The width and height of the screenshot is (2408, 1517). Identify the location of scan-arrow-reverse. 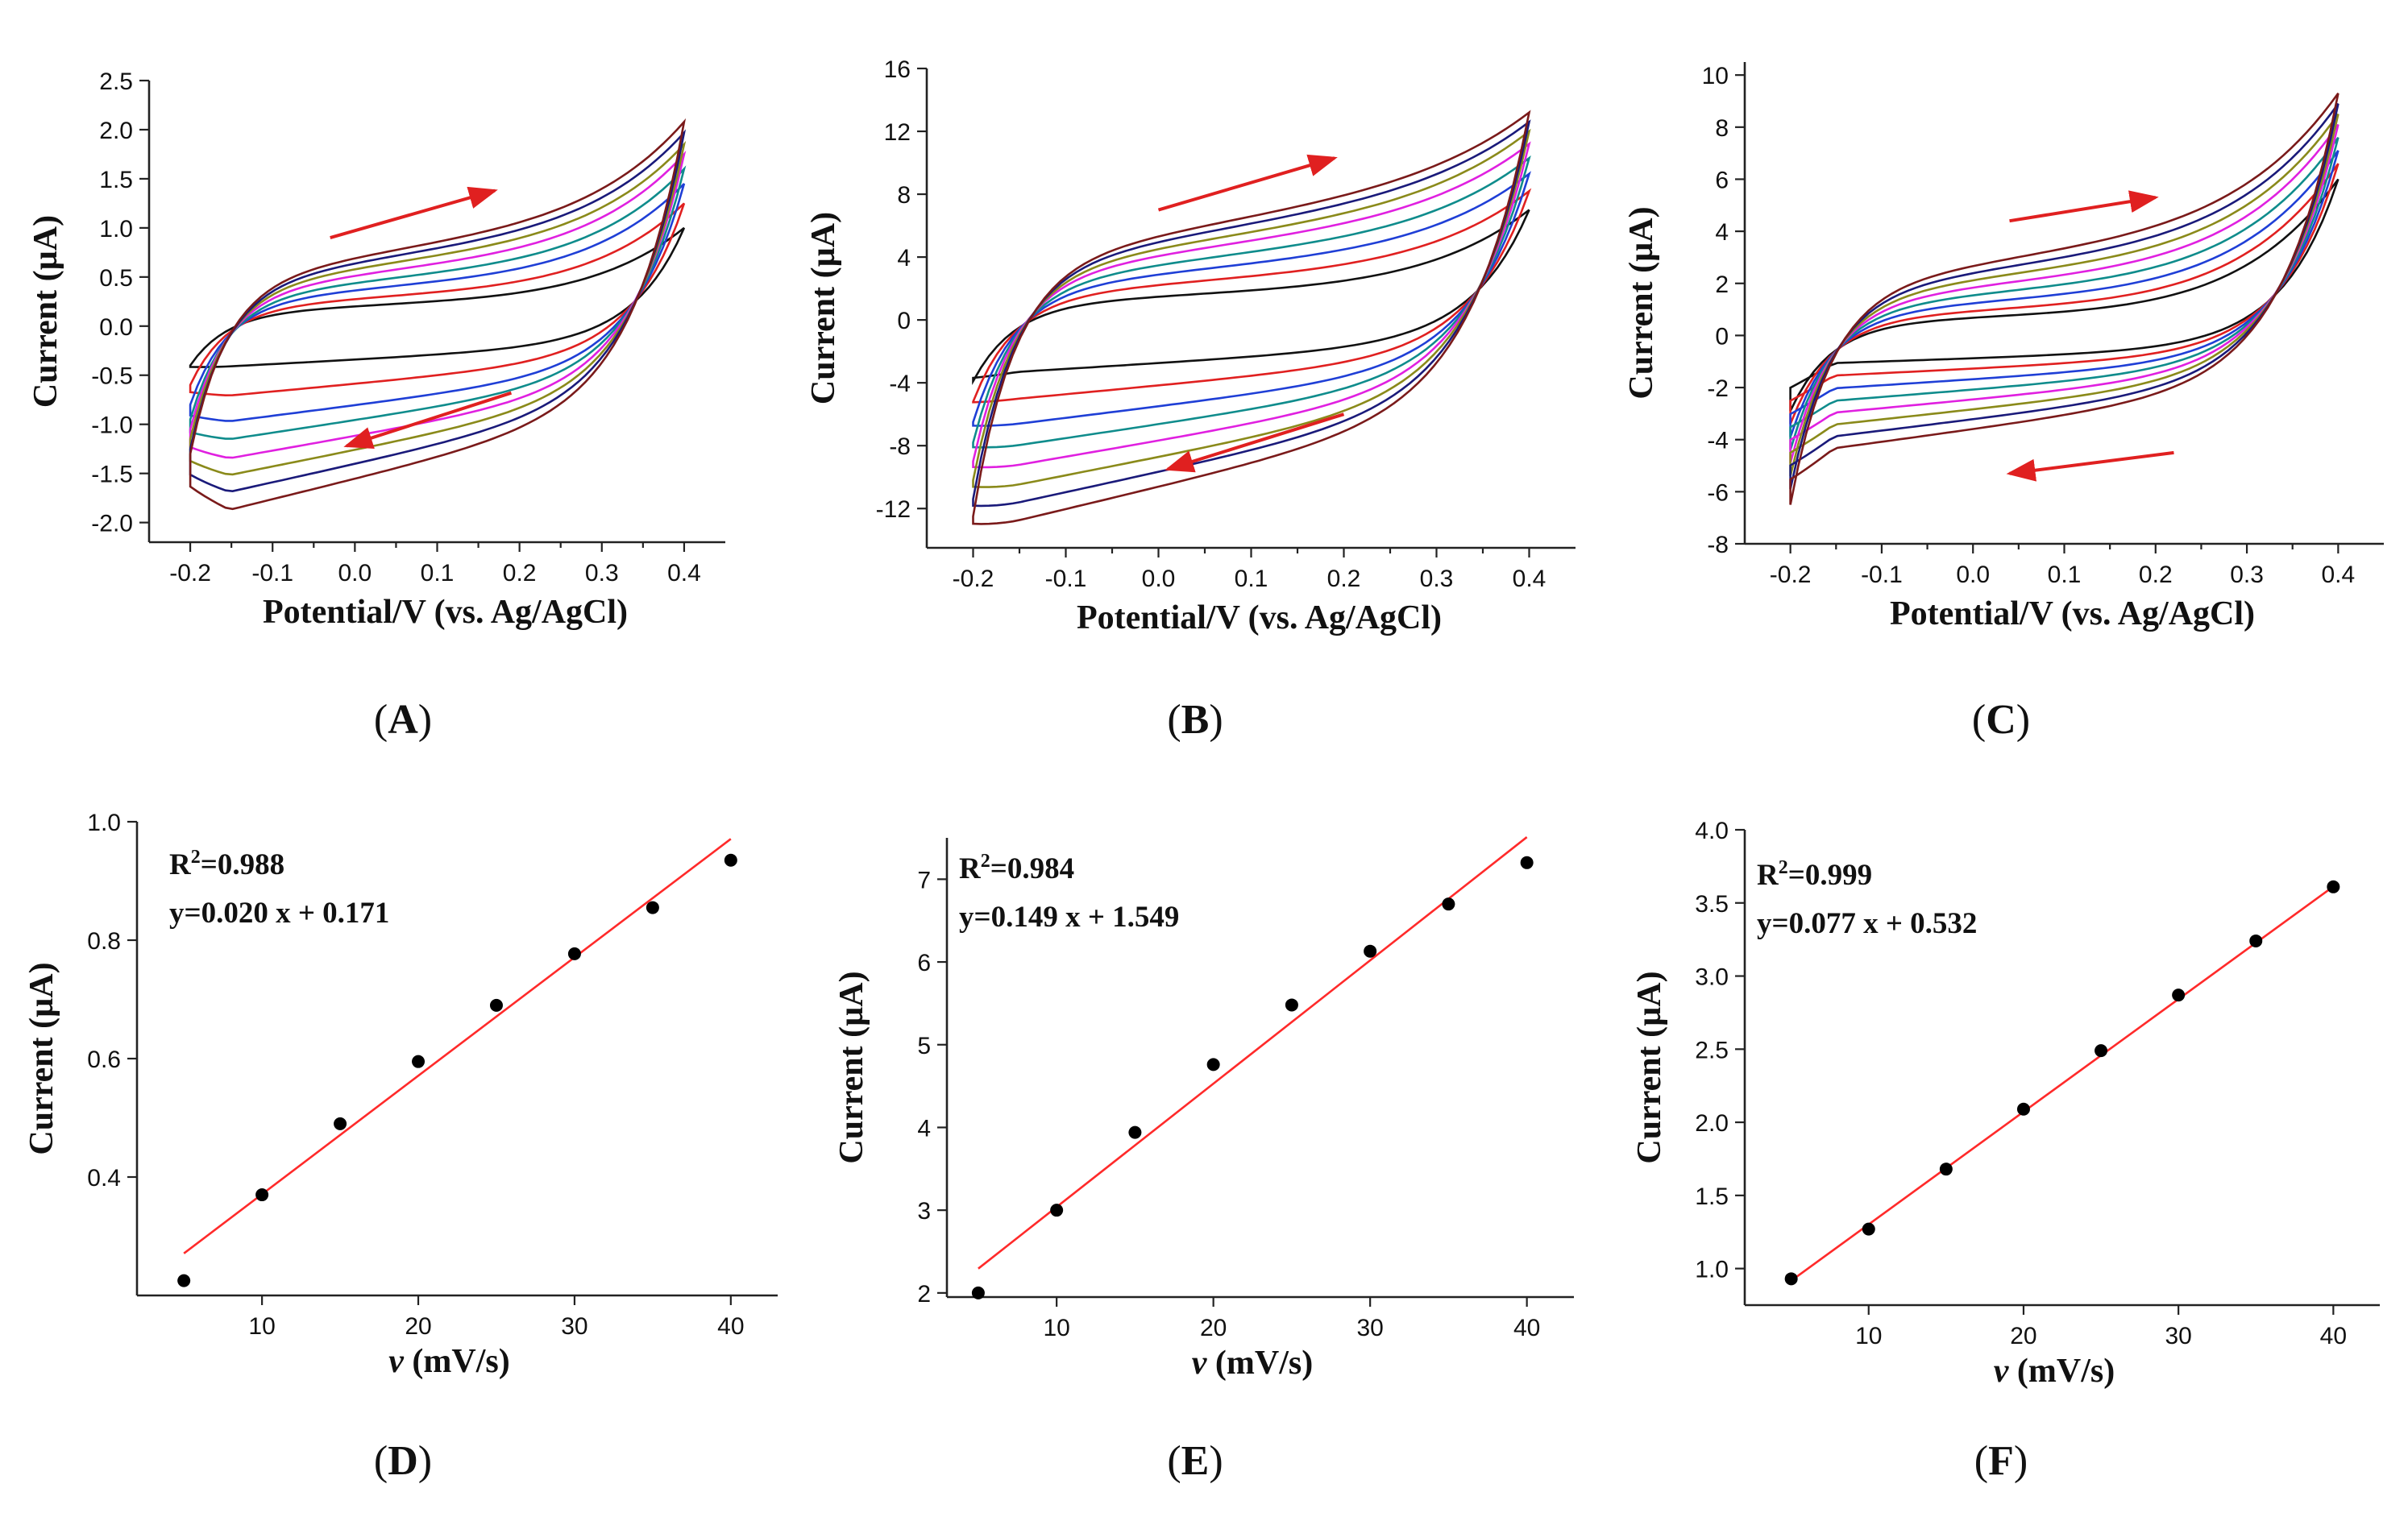
(428, 420).